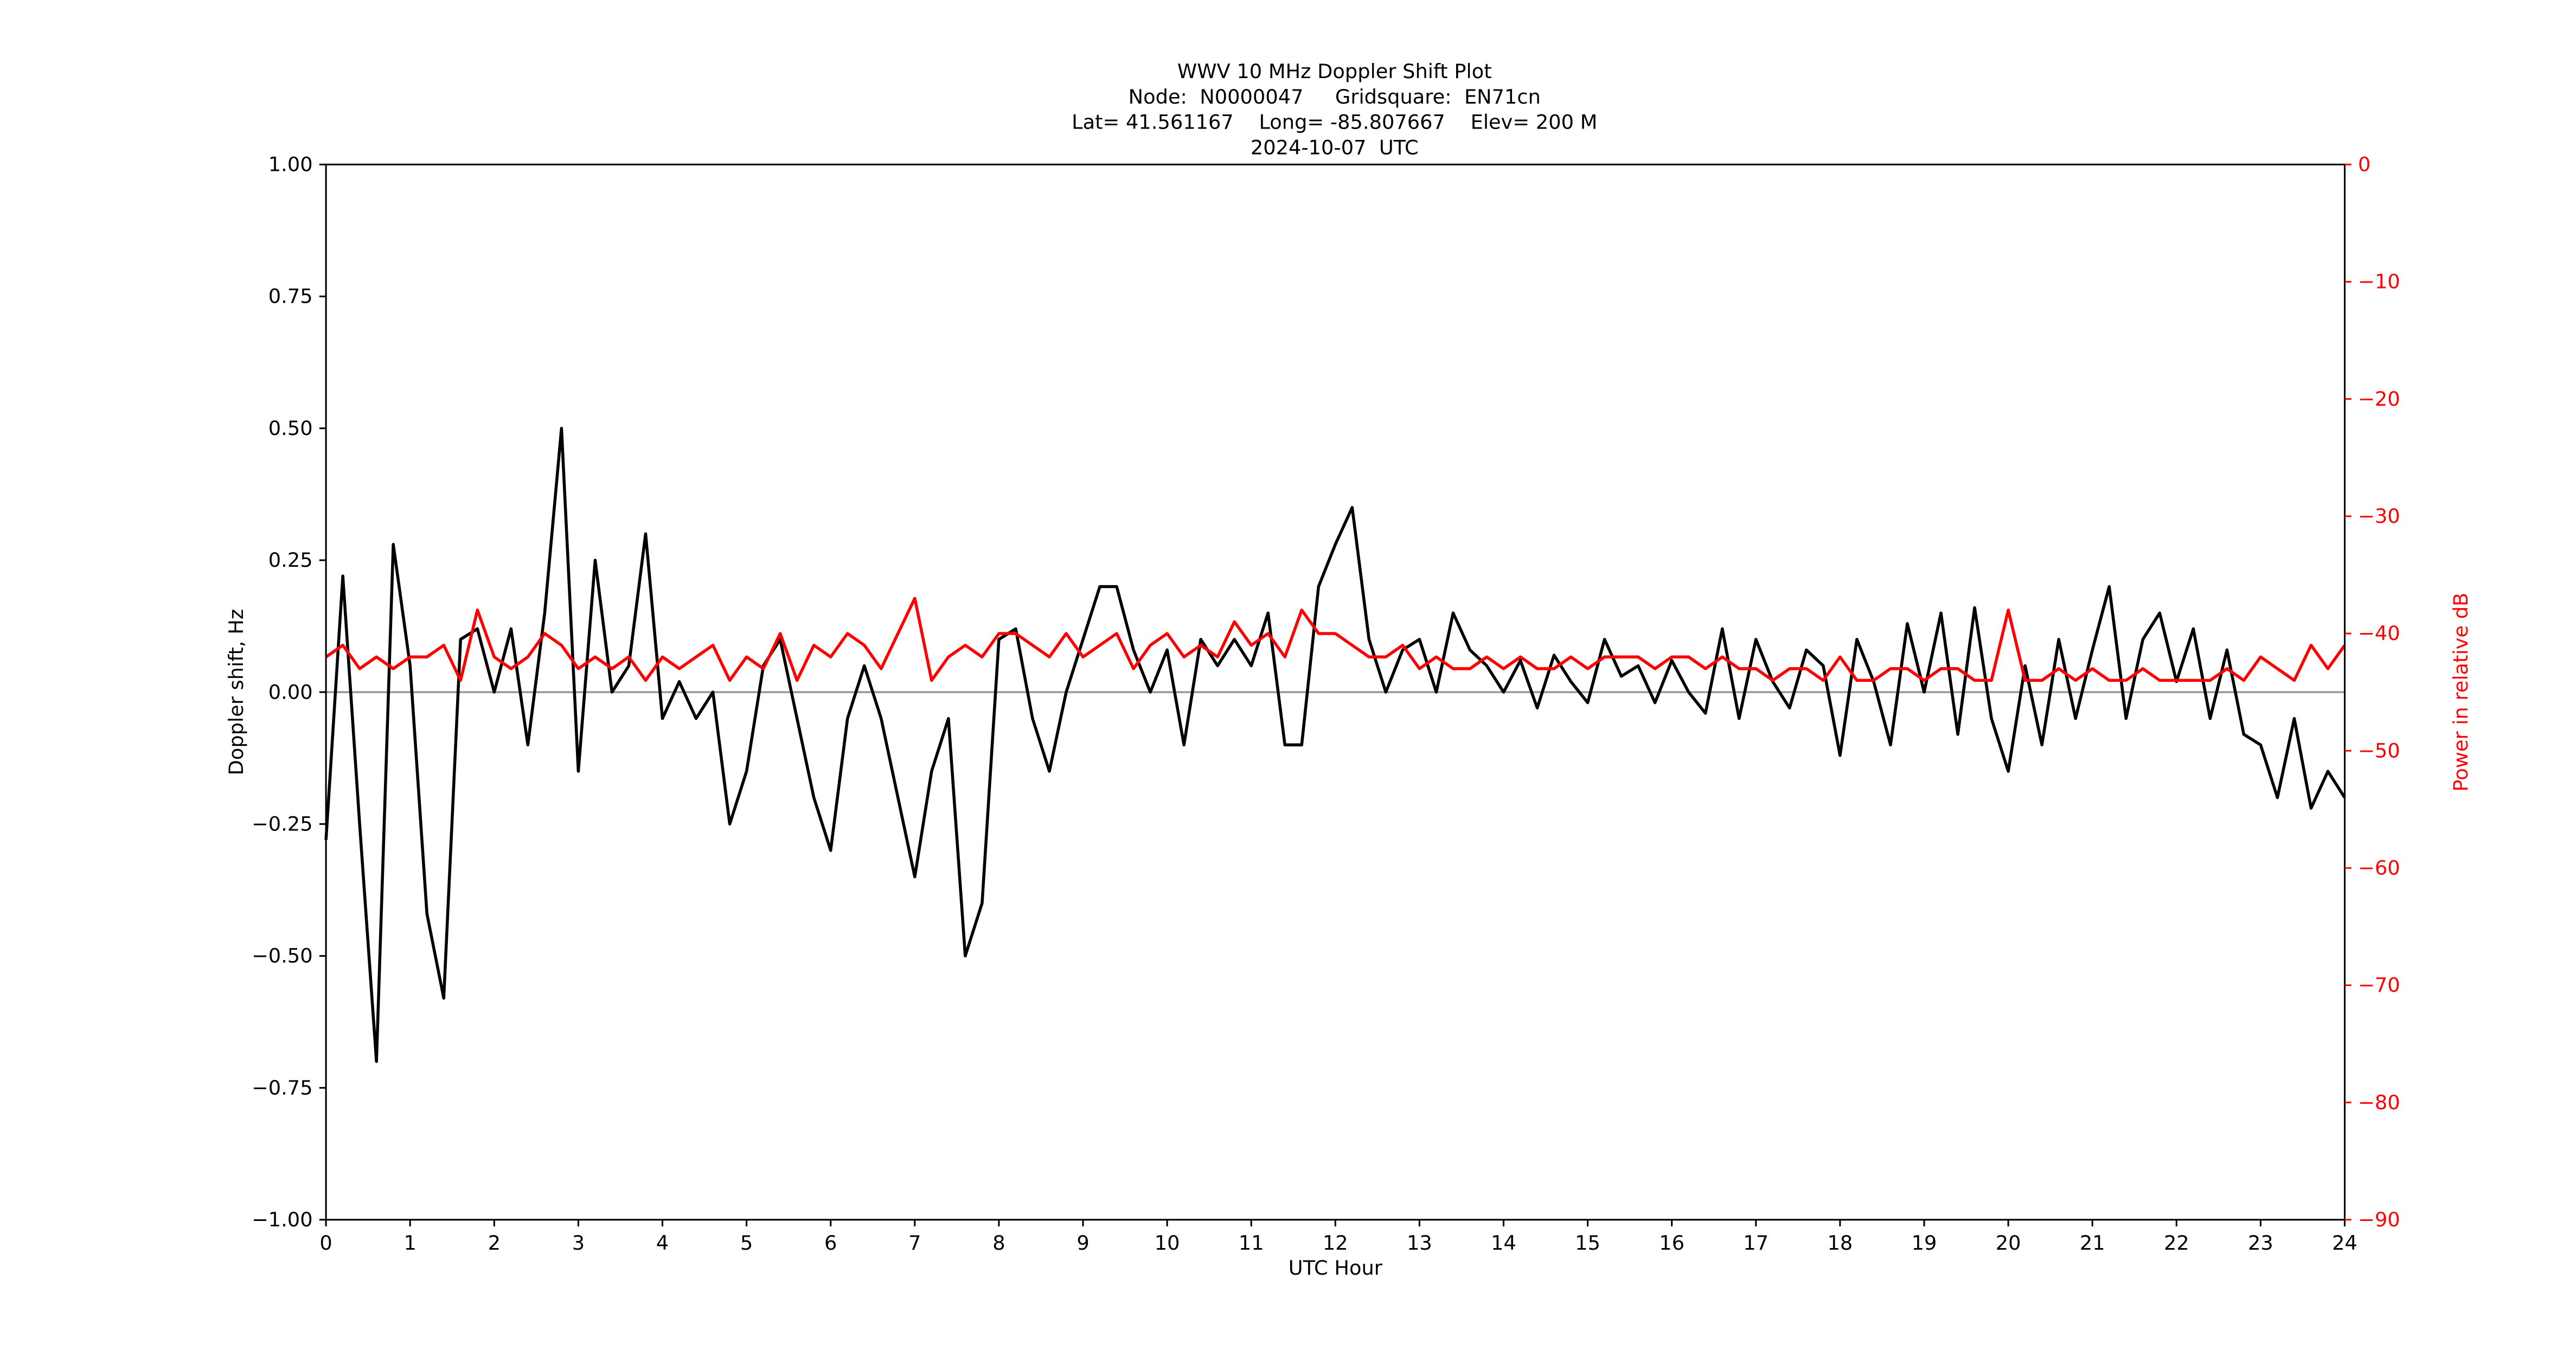  I want to click on series-line, so click(1336, 639).